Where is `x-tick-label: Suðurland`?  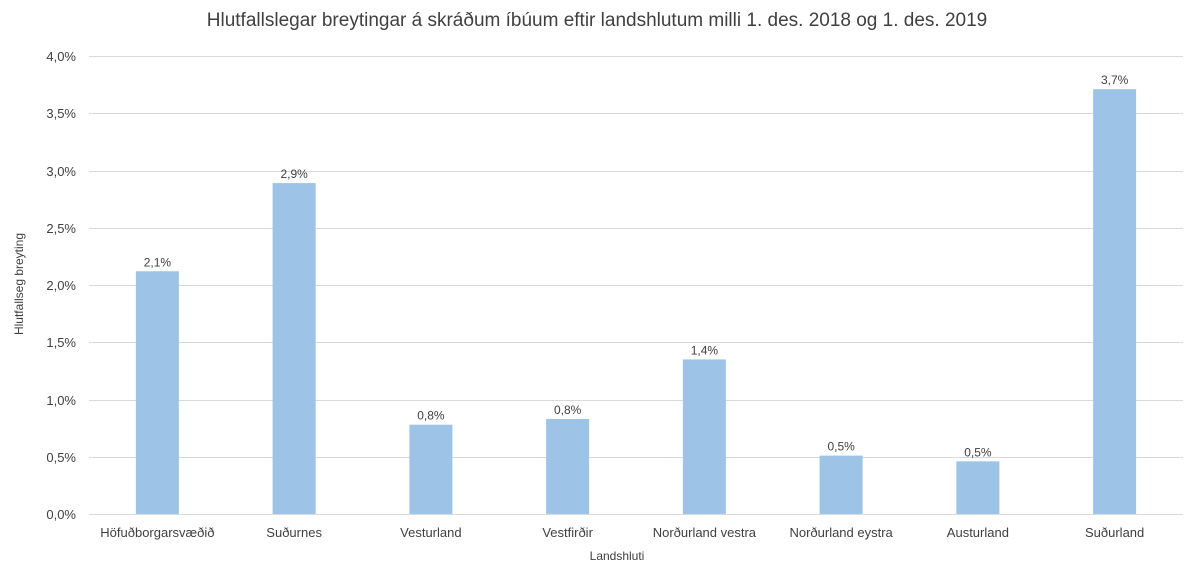
x-tick-label: Suðurland is located at coordinates (1114, 532).